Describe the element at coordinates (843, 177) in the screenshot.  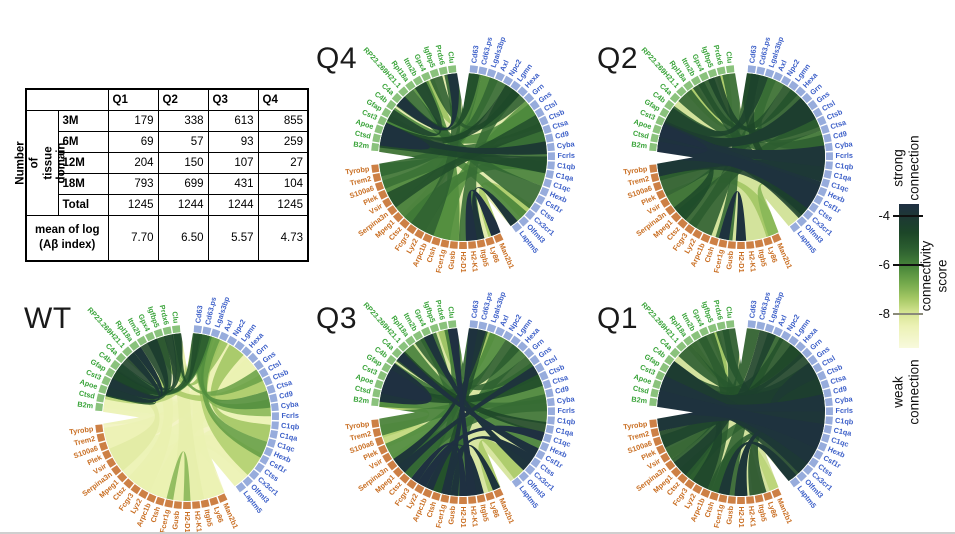
I see `gene-label: C1qa` at that location.